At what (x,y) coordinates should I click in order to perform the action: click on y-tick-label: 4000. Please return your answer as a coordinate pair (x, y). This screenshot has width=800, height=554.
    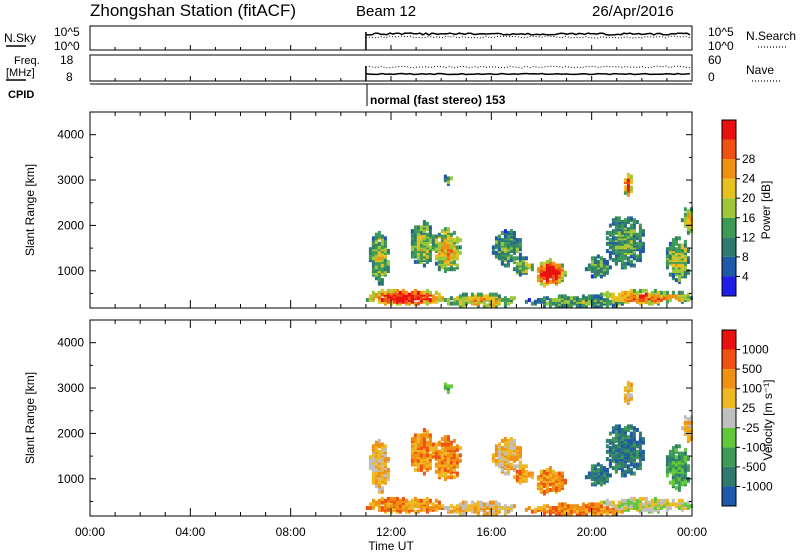
    Looking at the image, I should click on (70, 343).